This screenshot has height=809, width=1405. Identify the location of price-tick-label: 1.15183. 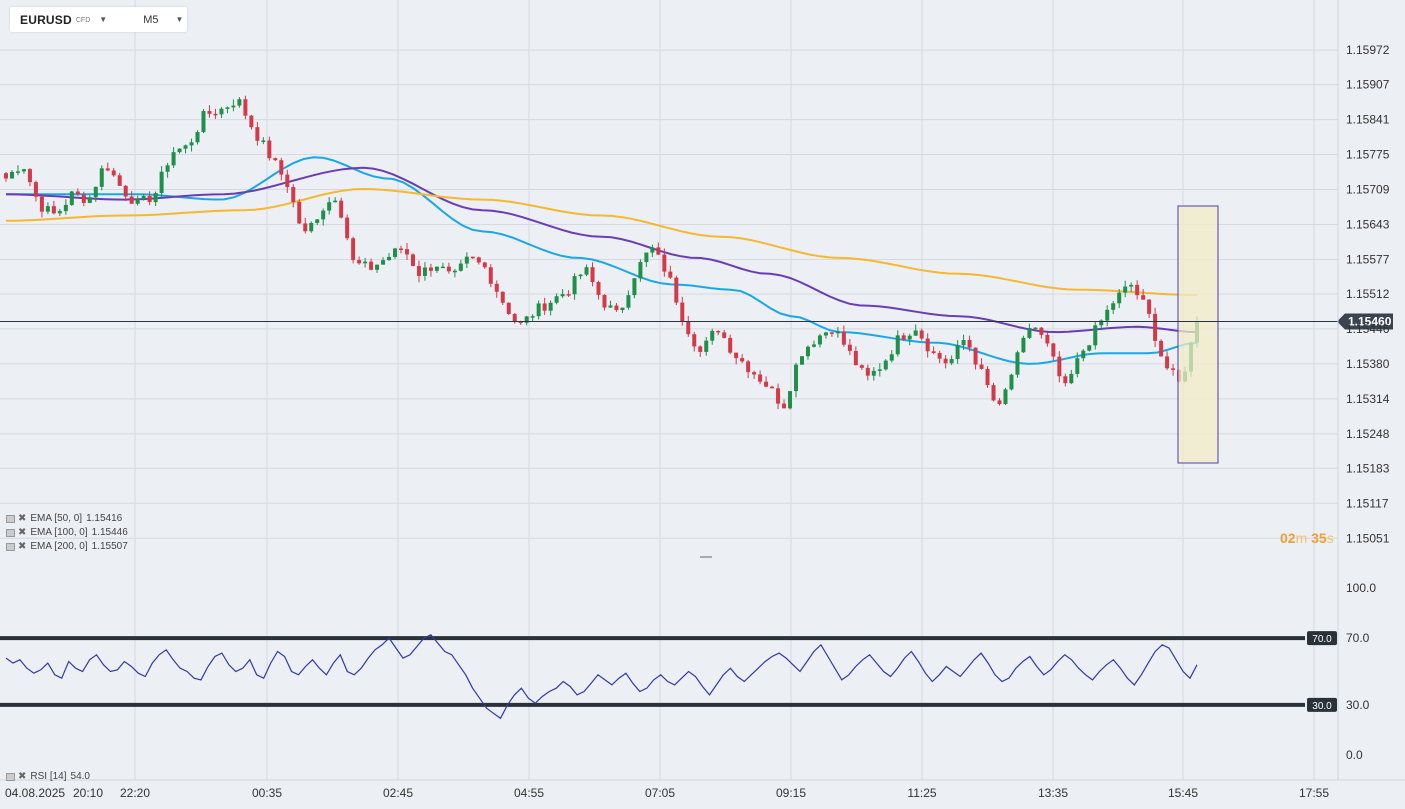
(1368, 468).